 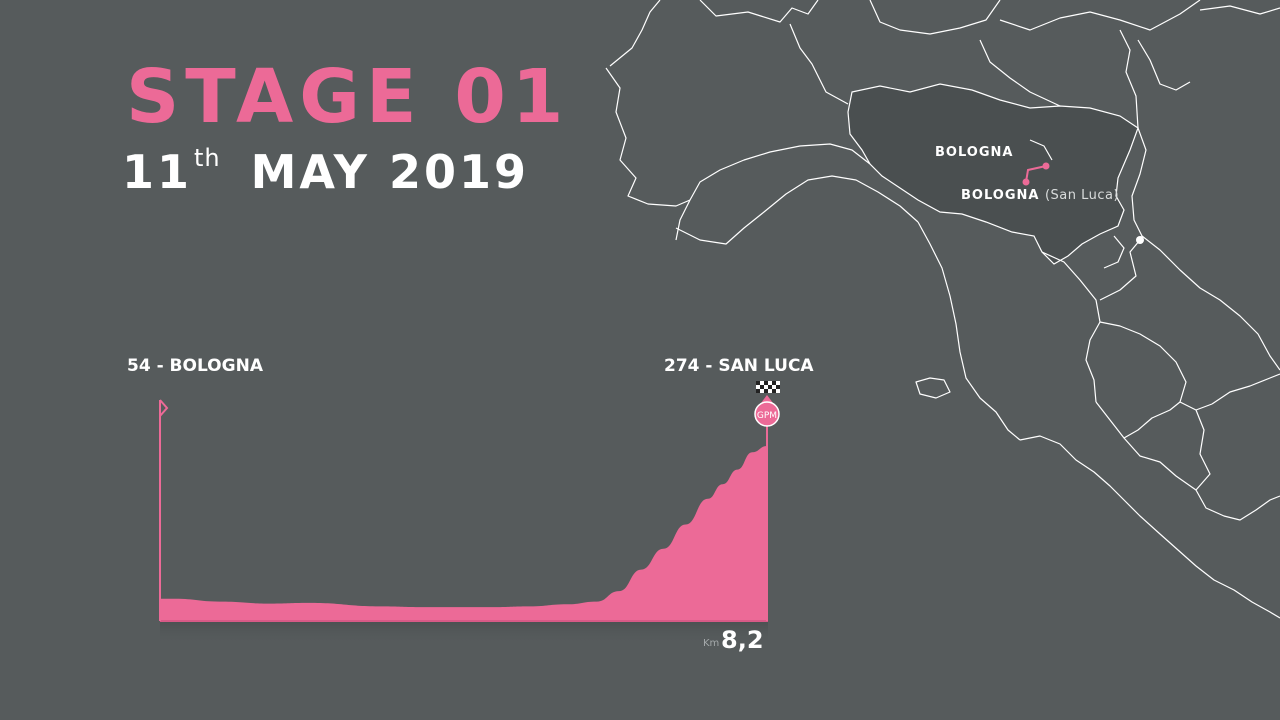 What do you see at coordinates (389, 172) in the screenshot?
I see `date-month-year: MAY 2019` at bounding box center [389, 172].